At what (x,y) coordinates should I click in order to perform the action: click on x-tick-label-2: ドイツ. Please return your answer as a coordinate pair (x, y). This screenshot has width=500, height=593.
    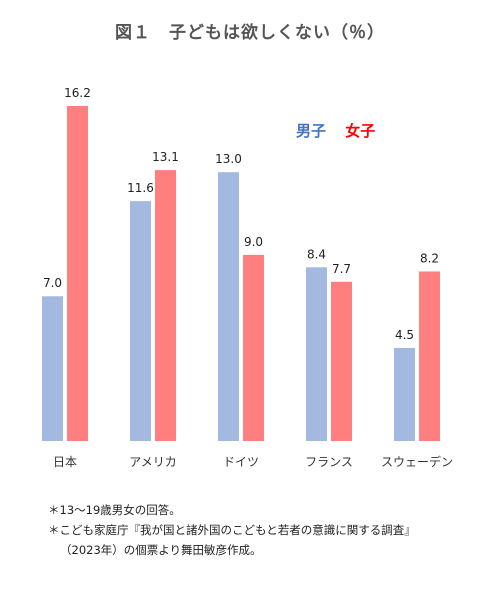
    Looking at the image, I should click on (241, 462).